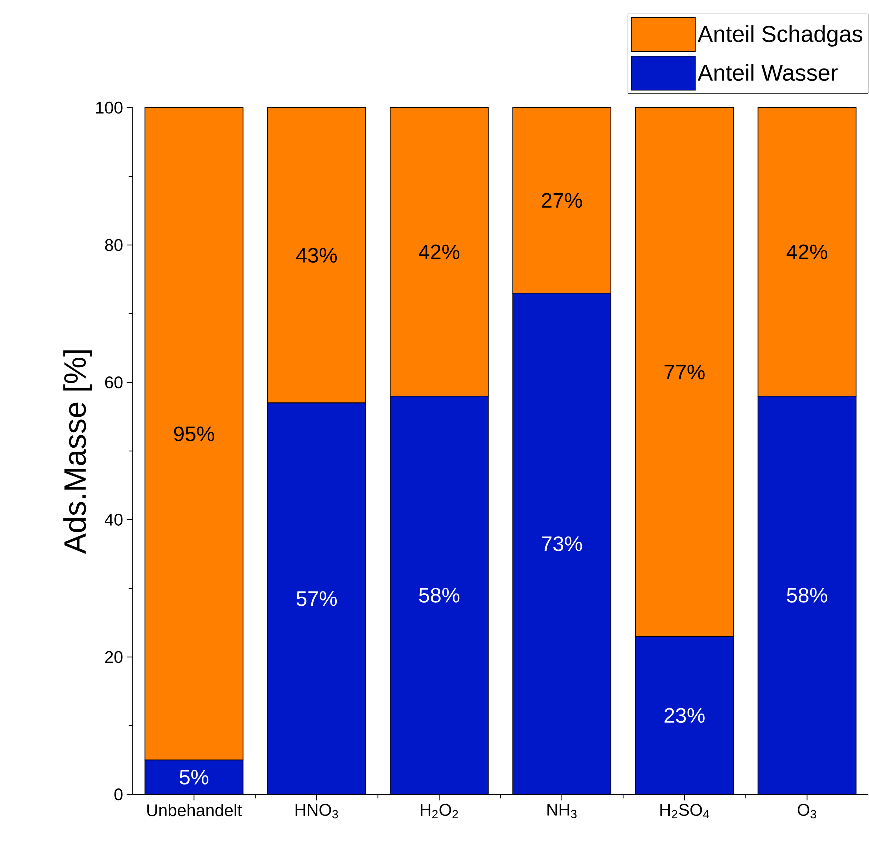  I want to click on data-label: 95%, so click(194, 434).